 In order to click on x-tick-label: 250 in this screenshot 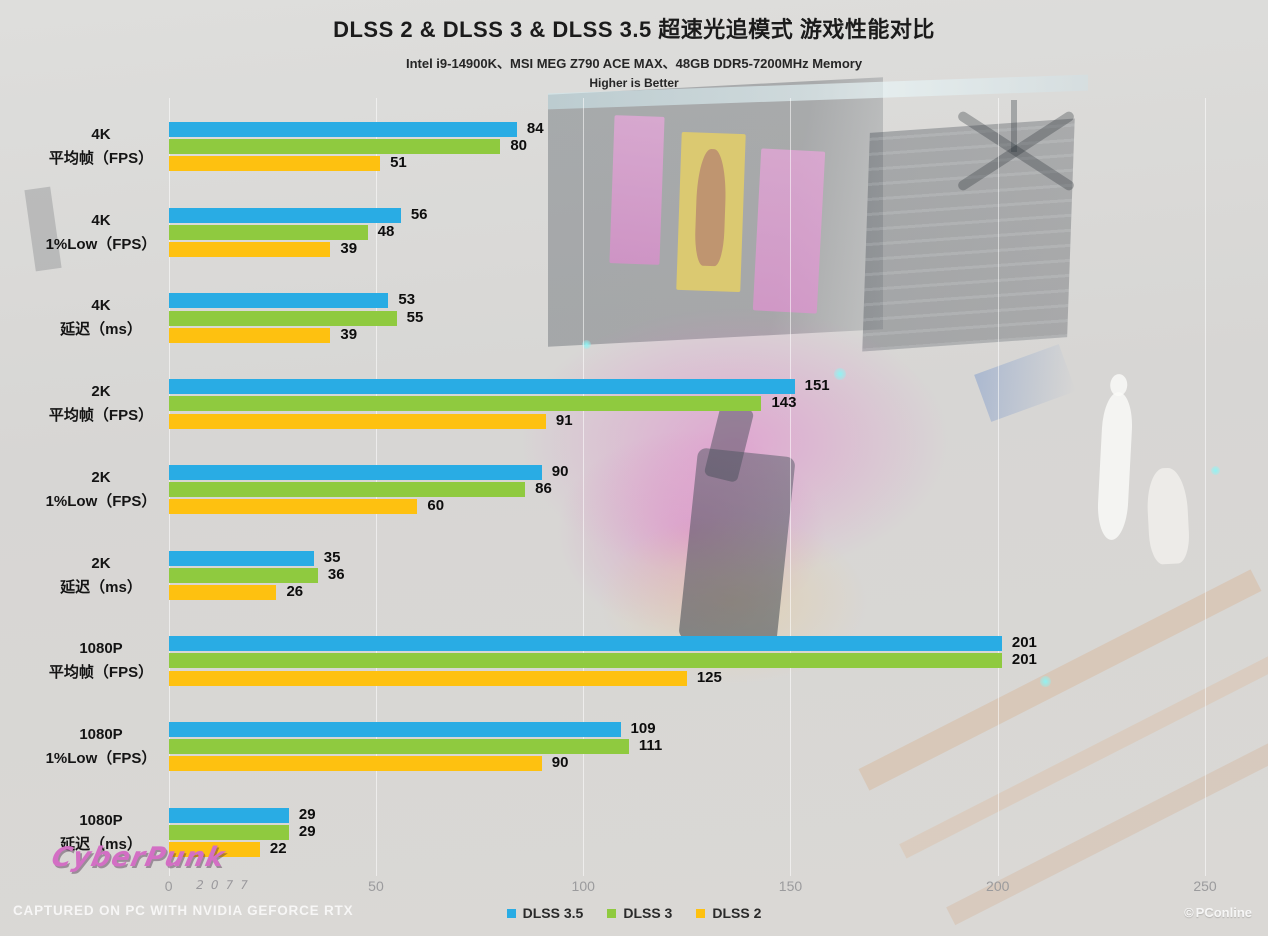, I will do `click(1205, 886)`.